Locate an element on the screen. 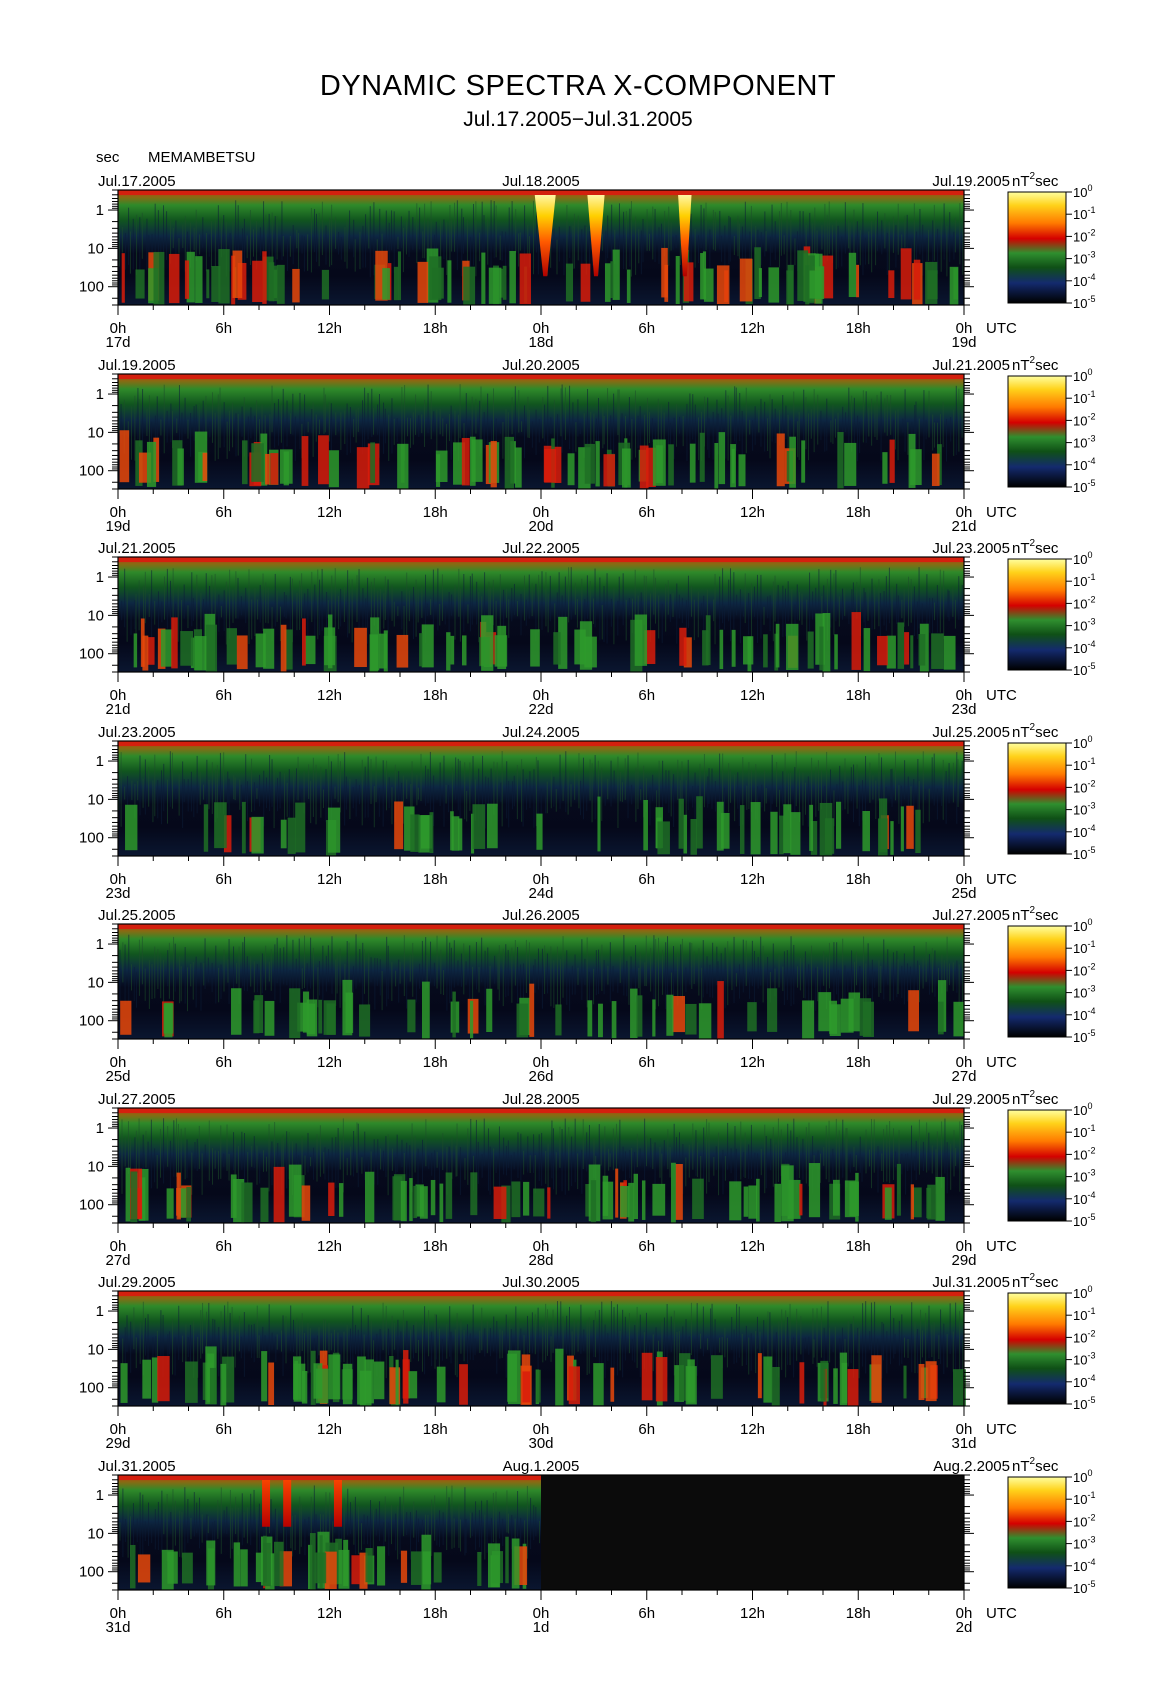  x-unit-label: UTC is located at coordinates (1001, 1613).